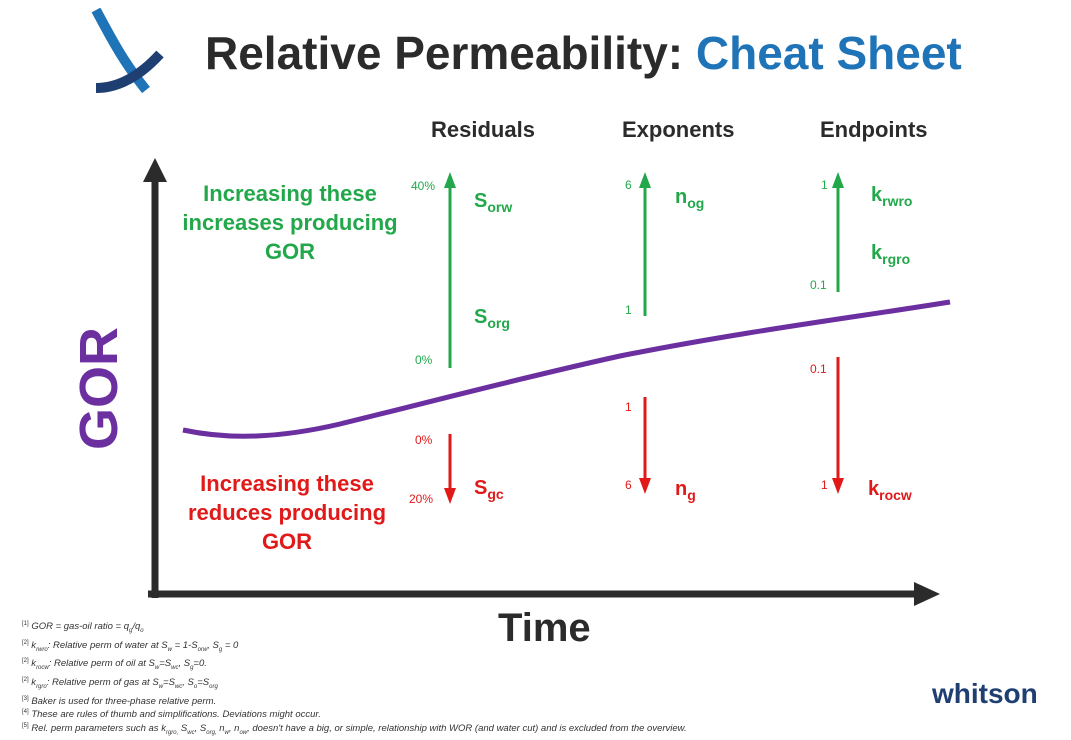  Describe the element at coordinates (450, 496) in the screenshot. I see `residuals-decrease-arrowhead` at that location.